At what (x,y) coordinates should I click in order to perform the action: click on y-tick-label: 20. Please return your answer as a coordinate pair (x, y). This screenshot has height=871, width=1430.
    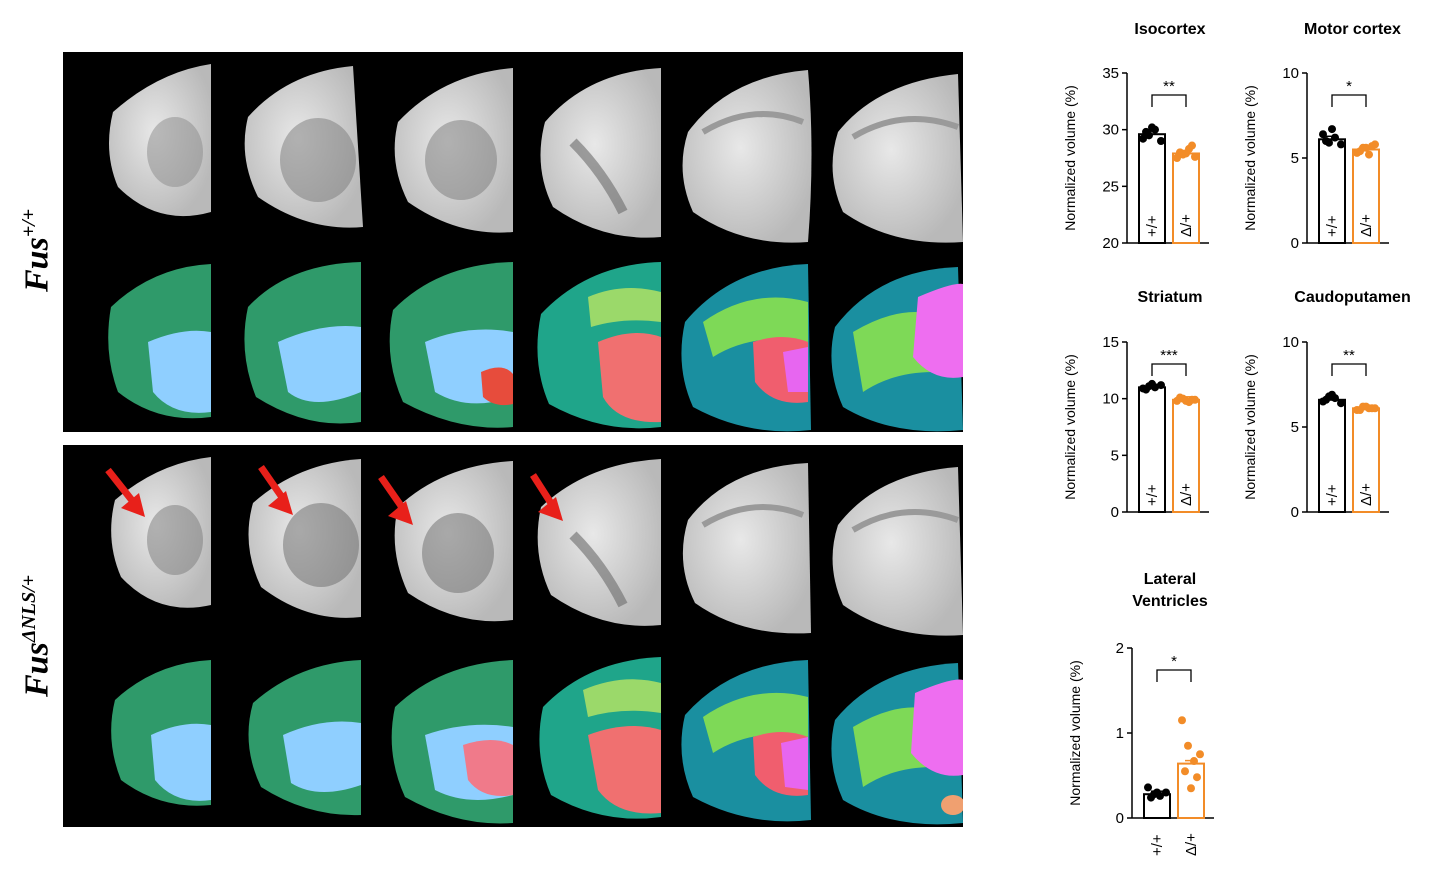
    Looking at the image, I should click on (1110, 243).